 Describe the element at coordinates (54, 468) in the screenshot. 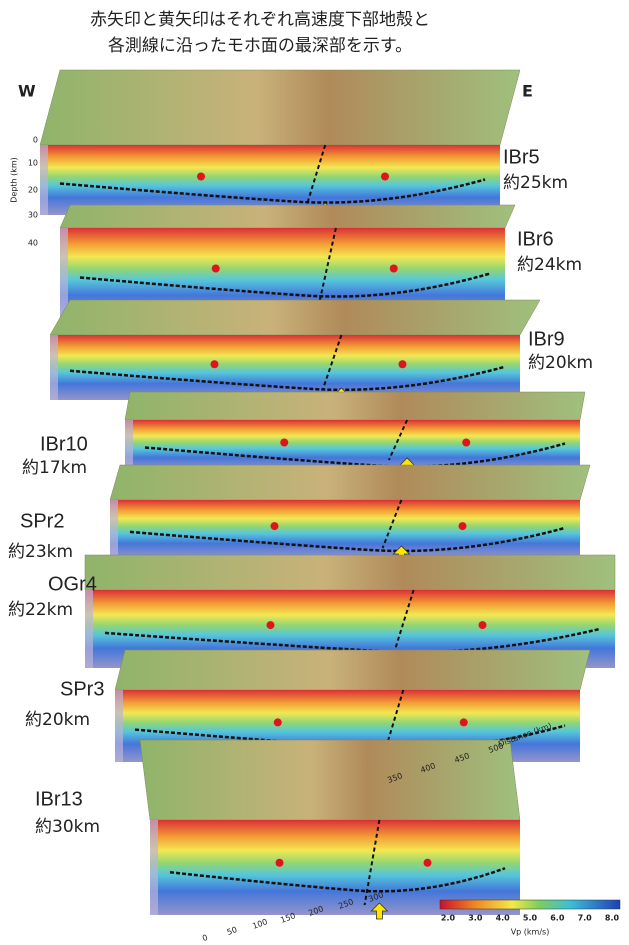

I see `profile-depth: 約17km` at that location.